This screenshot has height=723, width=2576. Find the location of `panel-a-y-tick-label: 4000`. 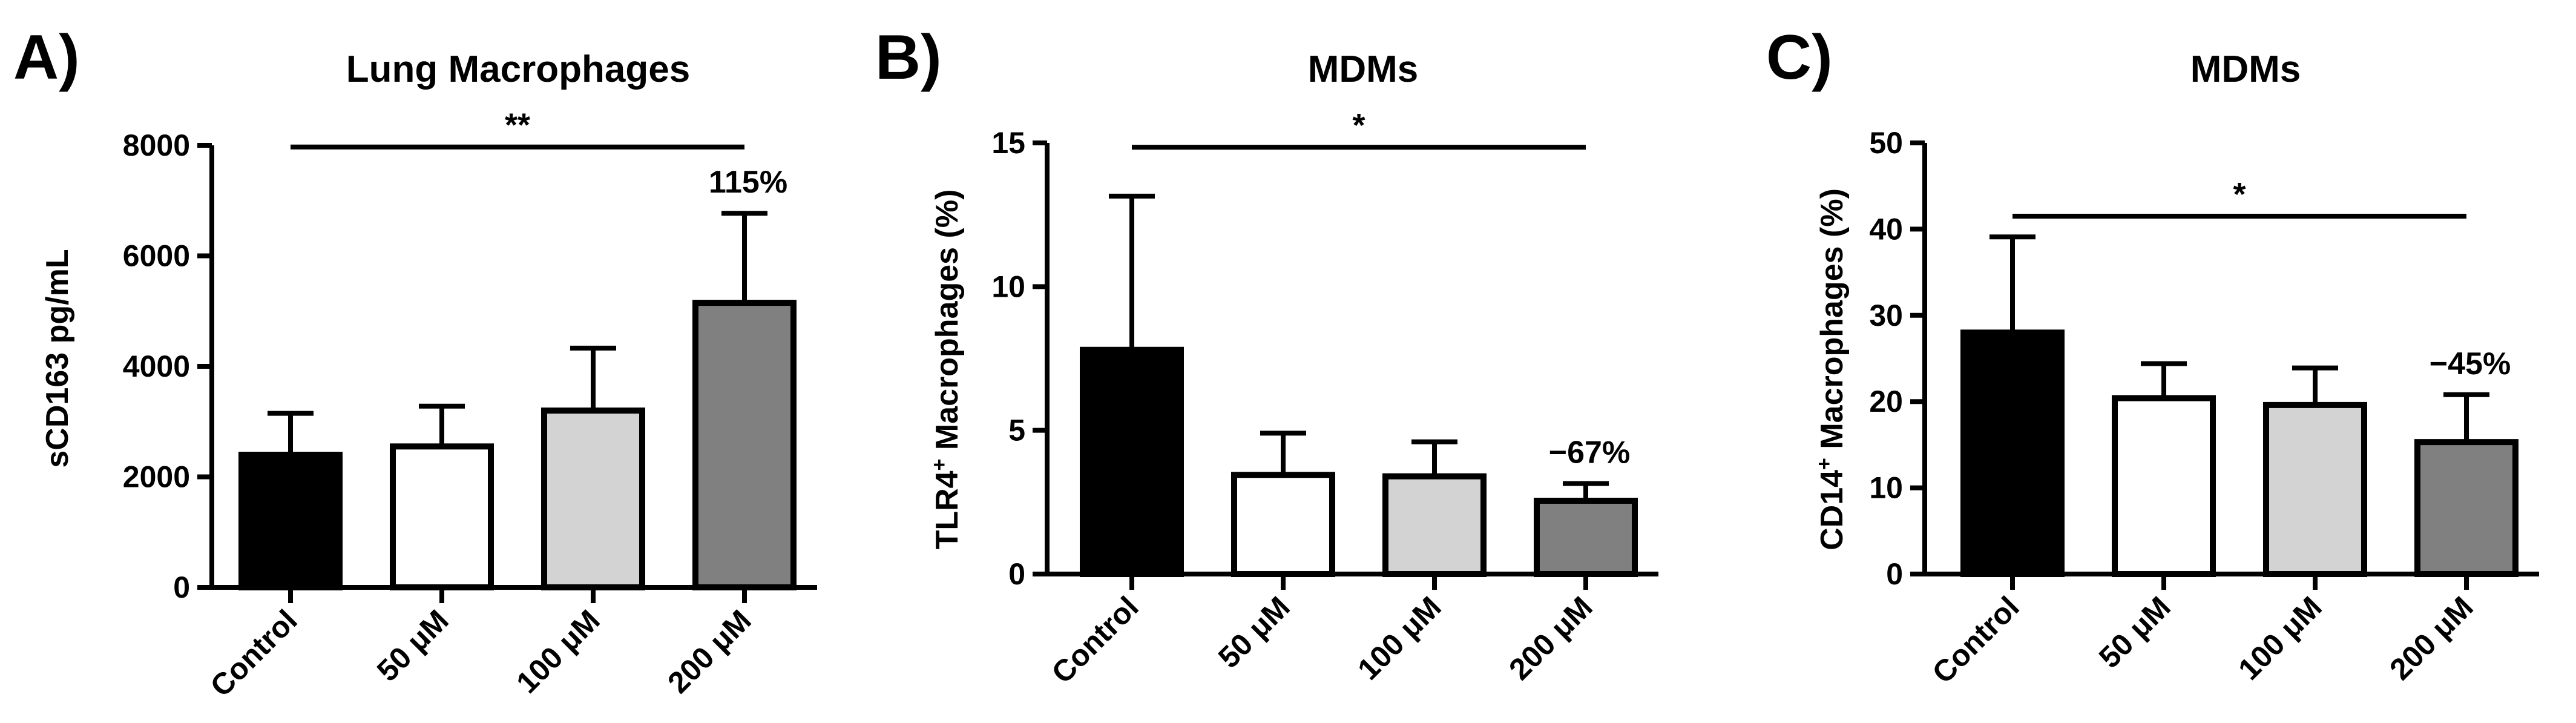

panel-a-y-tick-label: 4000 is located at coordinates (156, 366).